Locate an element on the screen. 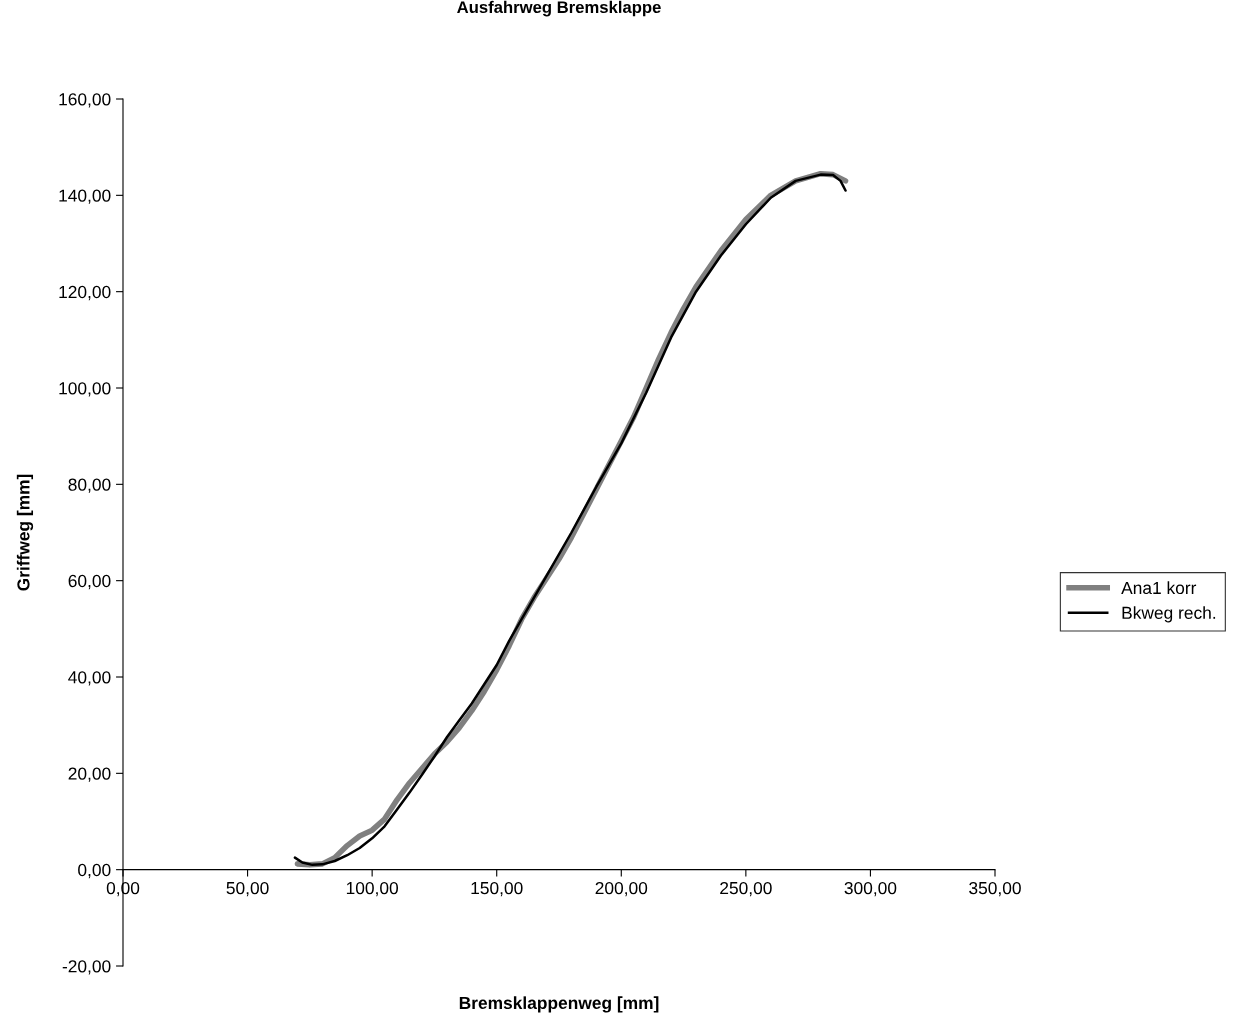 The height and width of the screenshot is (1017, 1237). x-axis-title: Bremsklappenweg [mm] is located at coordinates (559, 1004).